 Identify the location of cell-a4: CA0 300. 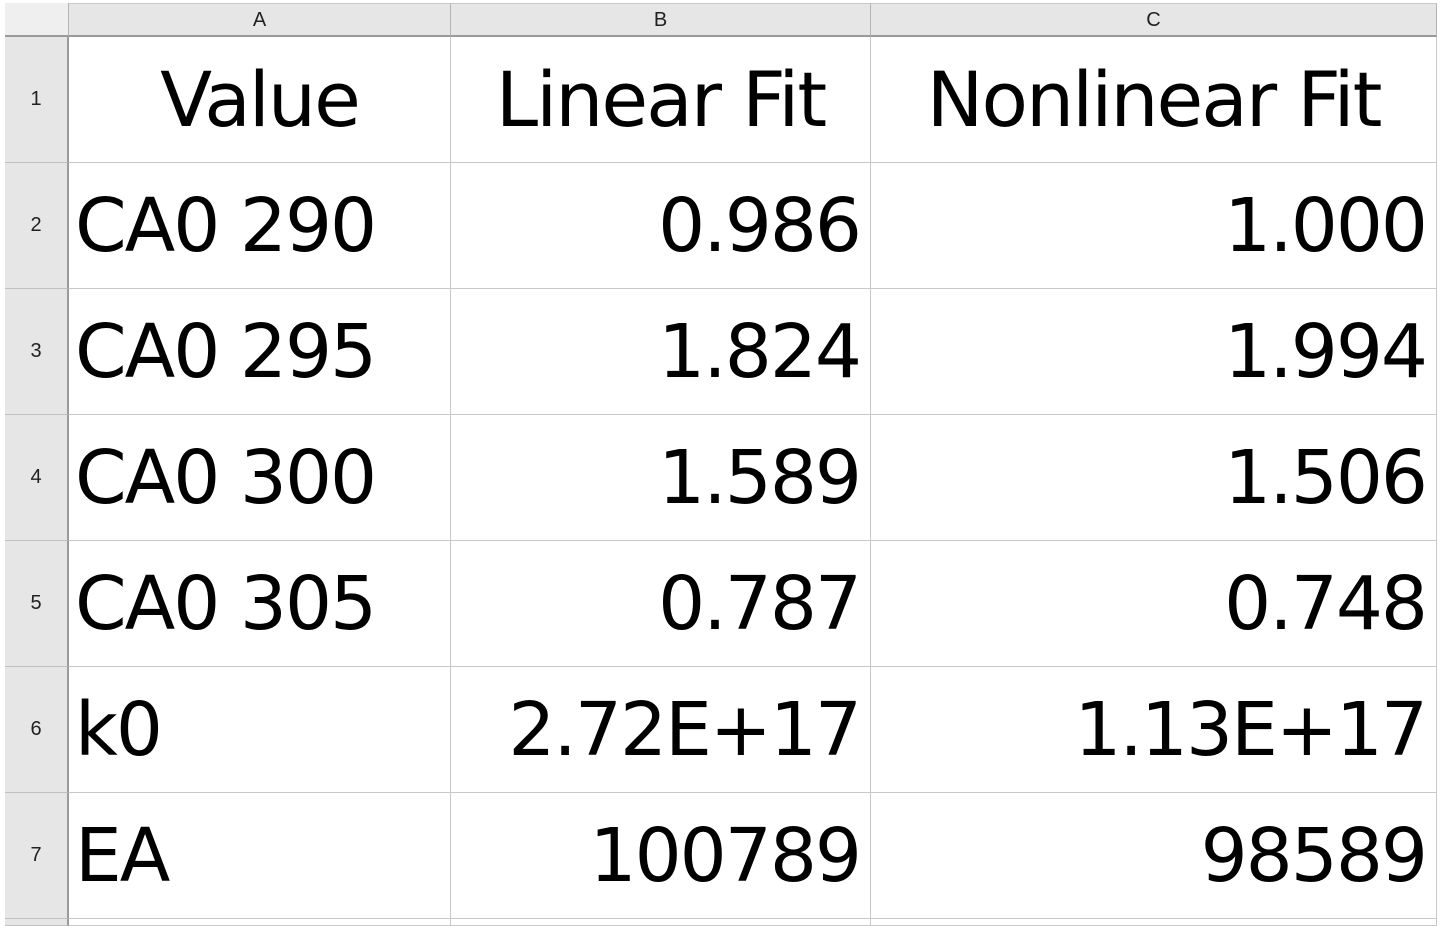
(260, 478).